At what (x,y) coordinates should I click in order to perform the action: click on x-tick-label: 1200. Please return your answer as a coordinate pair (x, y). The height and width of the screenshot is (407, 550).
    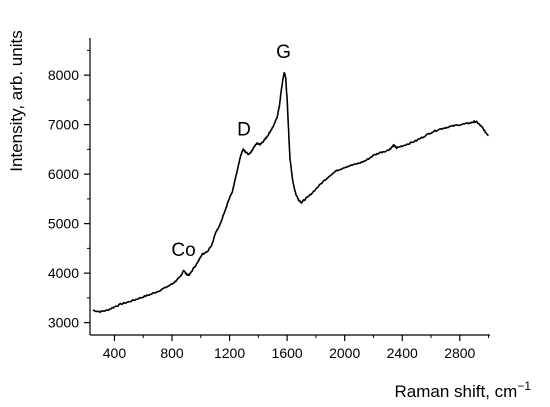
    Looking at the image, I should click on (229, 353).